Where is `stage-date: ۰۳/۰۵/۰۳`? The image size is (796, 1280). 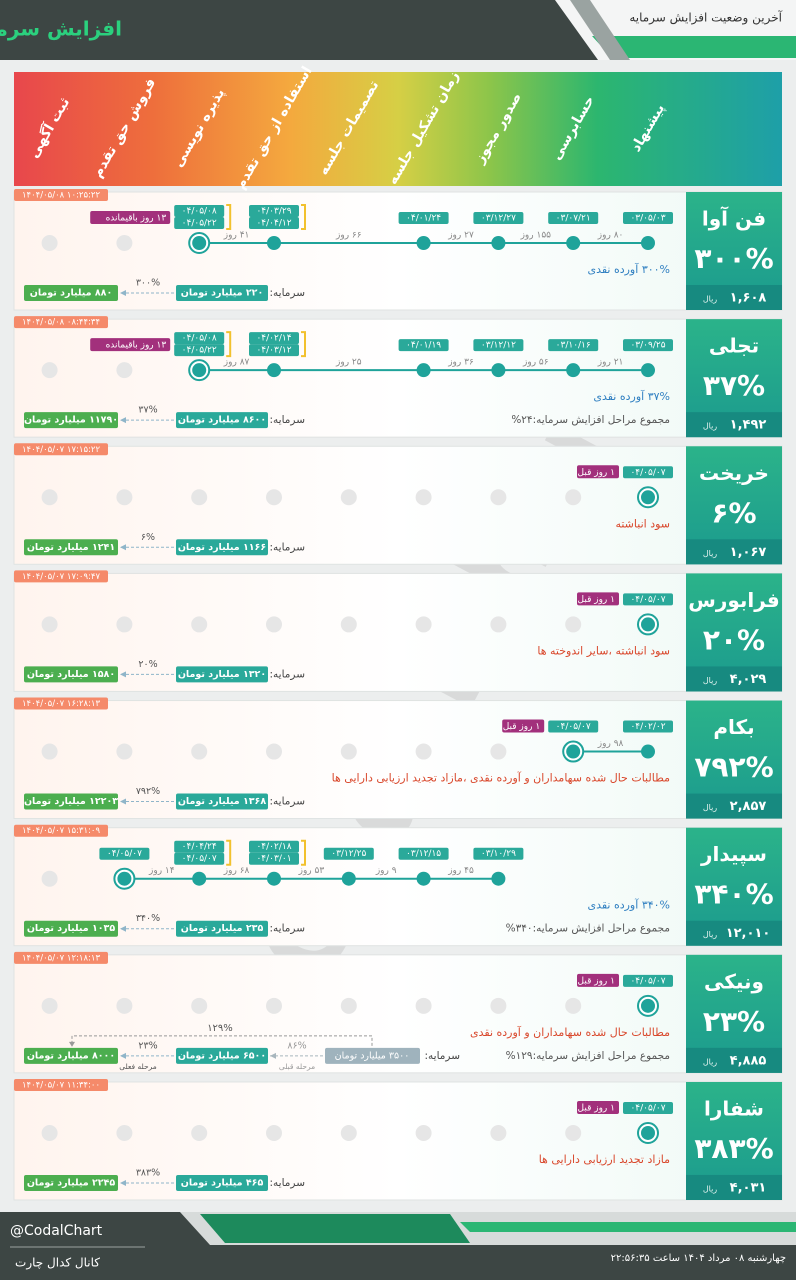 stage-date: ۰۳/۰۵/۰۳ is located at coordinates (647, 219).